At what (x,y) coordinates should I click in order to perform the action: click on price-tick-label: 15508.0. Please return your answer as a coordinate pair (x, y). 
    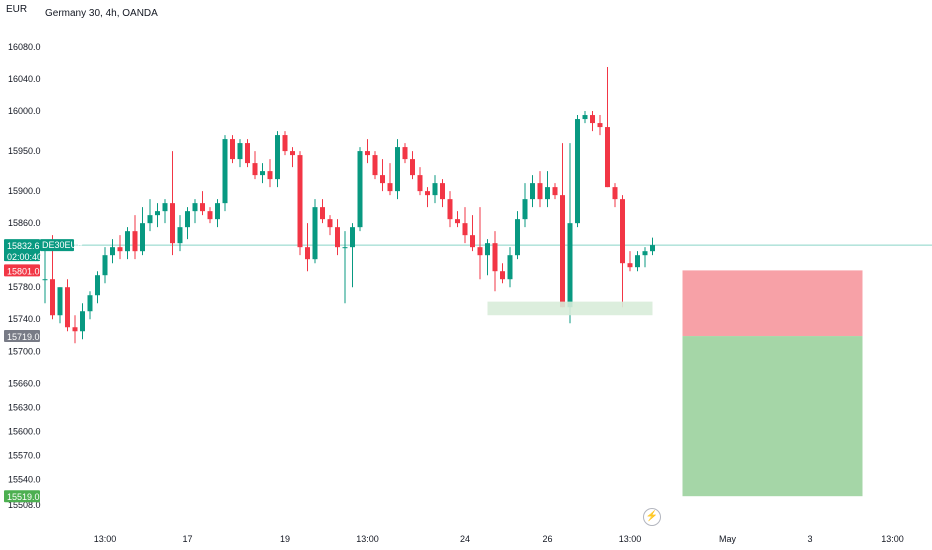
    Looking at the image, I should click on (24, 505).